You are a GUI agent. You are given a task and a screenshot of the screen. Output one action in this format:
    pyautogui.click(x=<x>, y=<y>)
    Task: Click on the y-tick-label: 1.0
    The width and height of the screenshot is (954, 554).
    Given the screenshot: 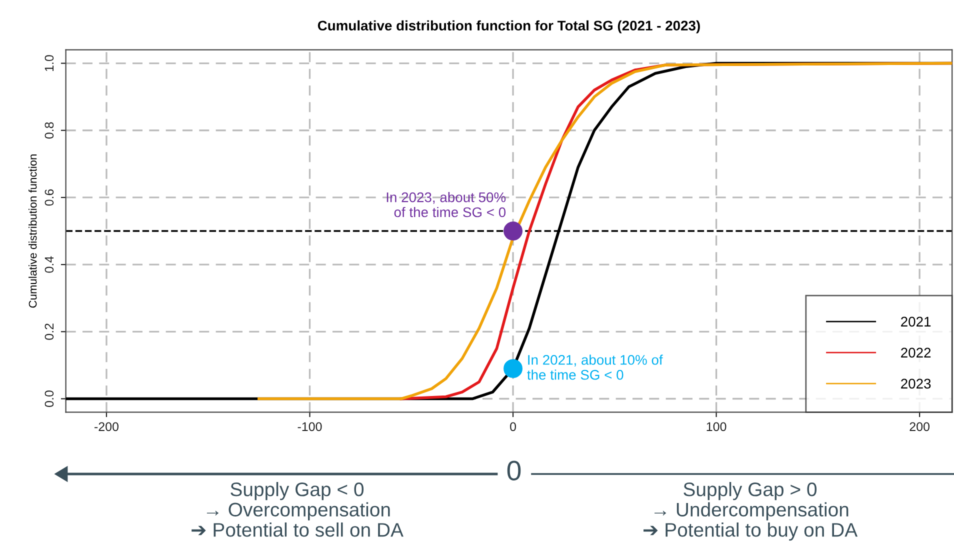 What is the action you would take?
    pyautogui.click(x=49, y=63)
    